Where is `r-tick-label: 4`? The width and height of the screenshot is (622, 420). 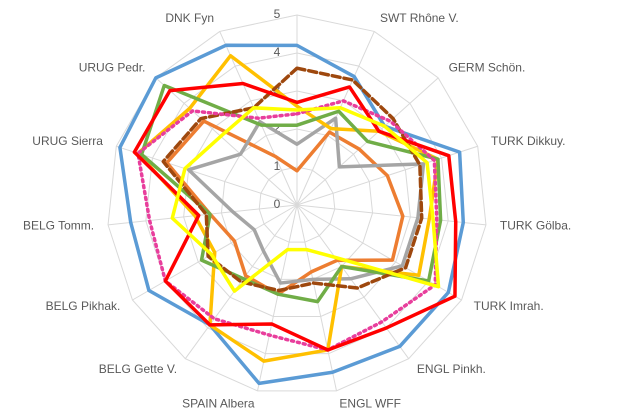
r-tick-label: 4 is located at coordinates (277, 52).